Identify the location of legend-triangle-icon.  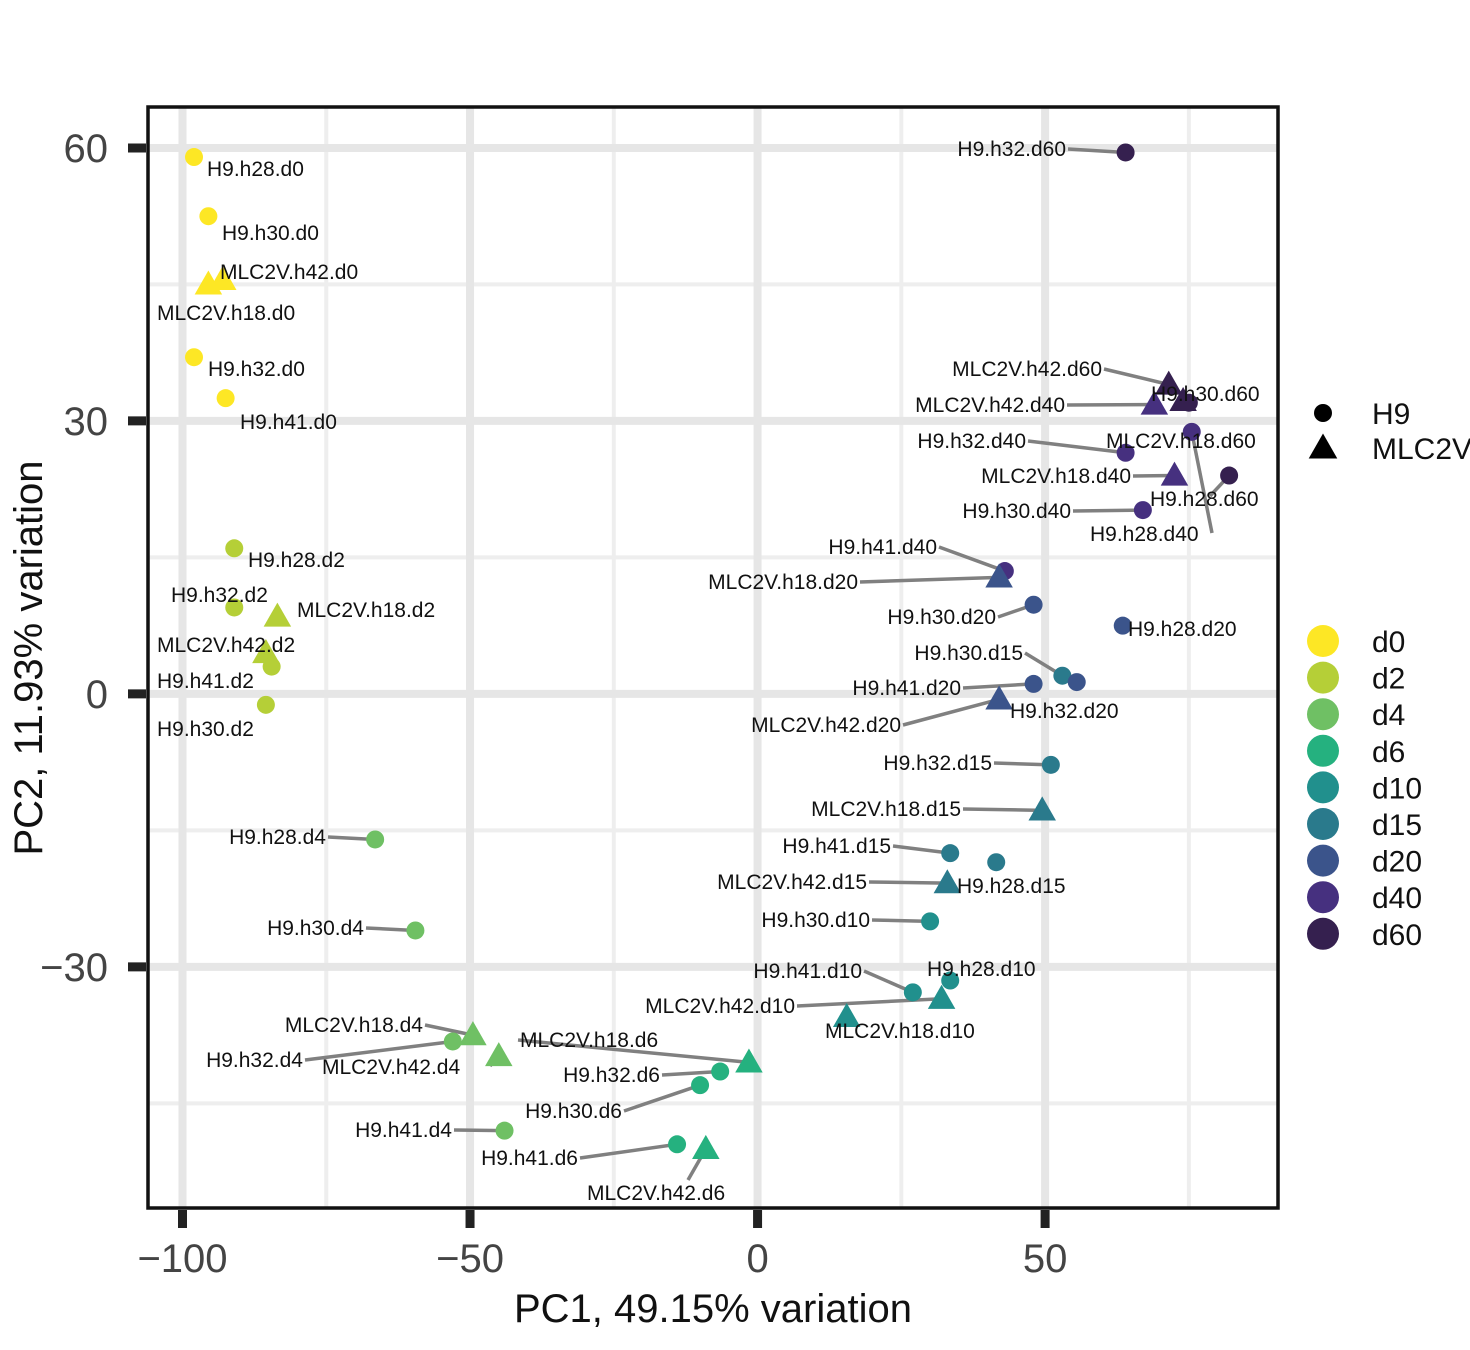
(1323, 446).